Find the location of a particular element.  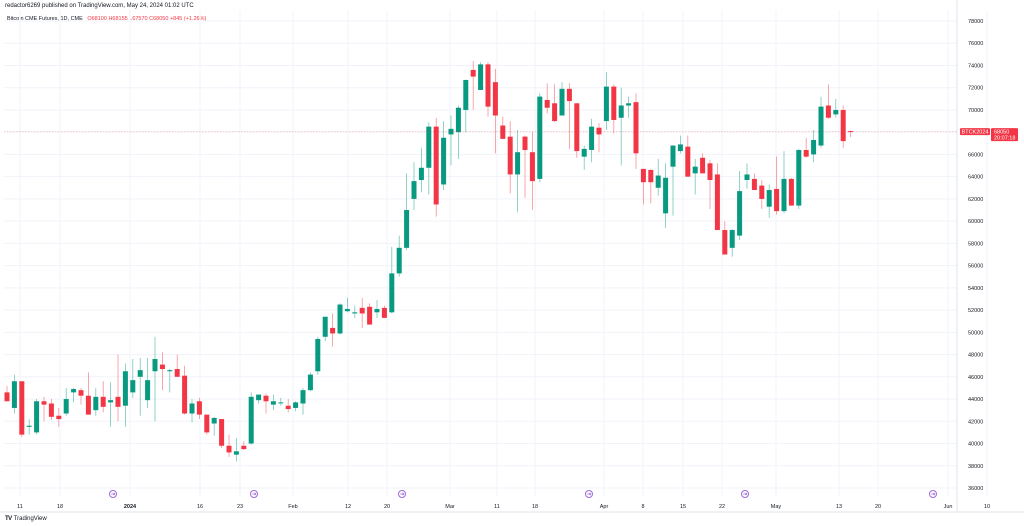

tradingview-logo-icon: TV is located at coordinates (8, 519).